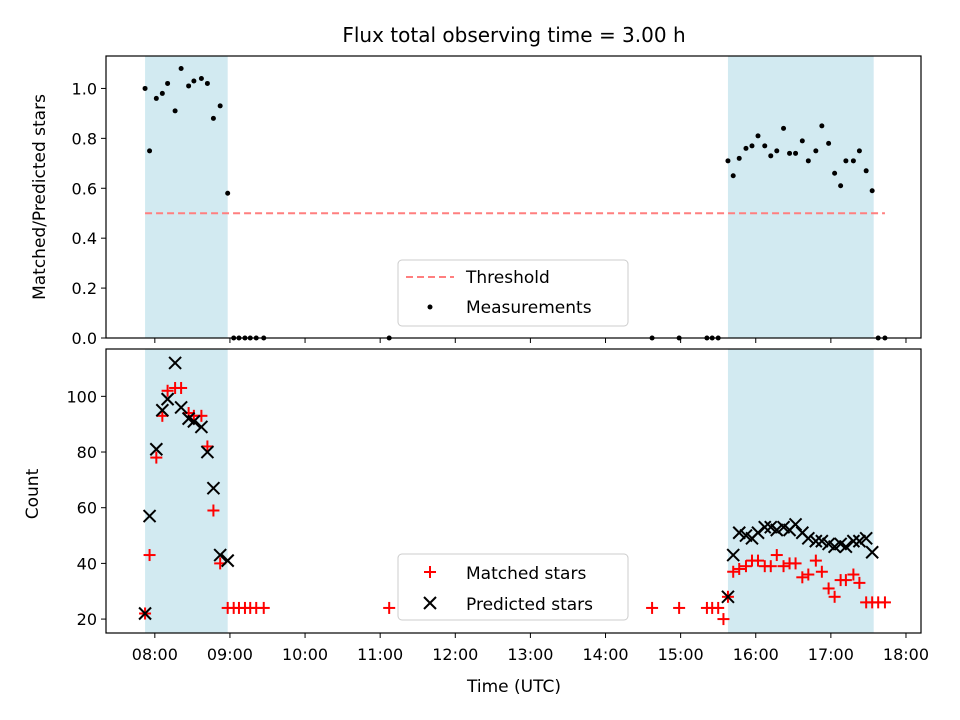  I want to click on count-legend: Matched stars Predicted stars, so click(513, 587).